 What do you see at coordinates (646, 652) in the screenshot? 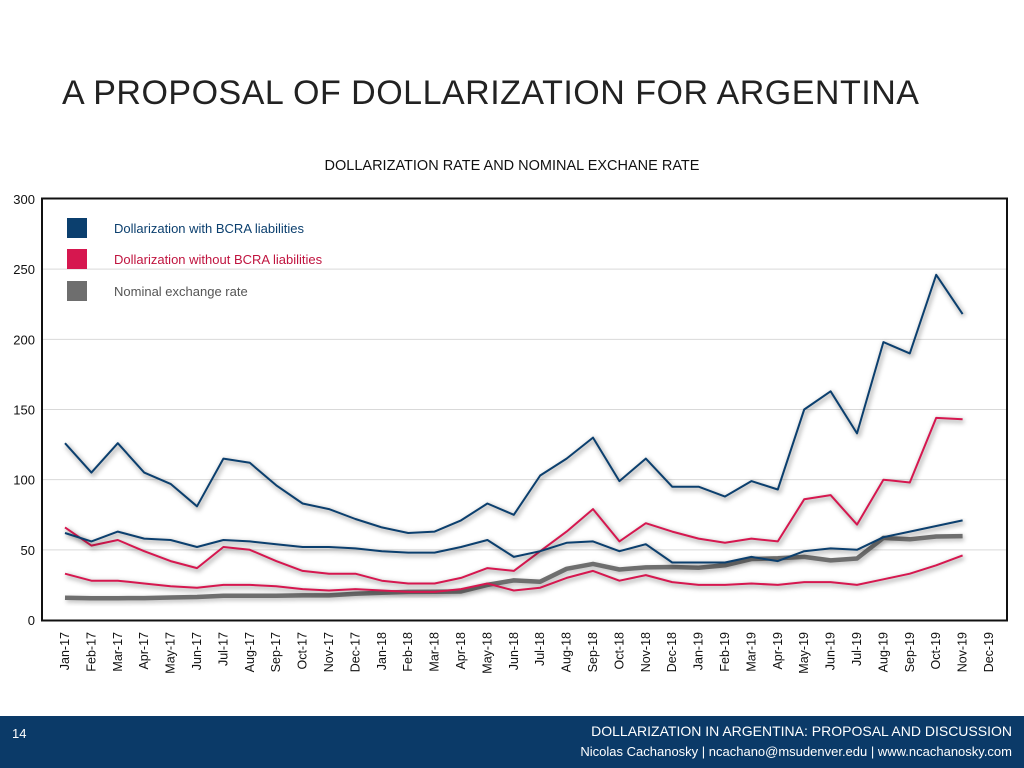
I see `x-tick-label: Nov-18` at bounding box center [646, 652].